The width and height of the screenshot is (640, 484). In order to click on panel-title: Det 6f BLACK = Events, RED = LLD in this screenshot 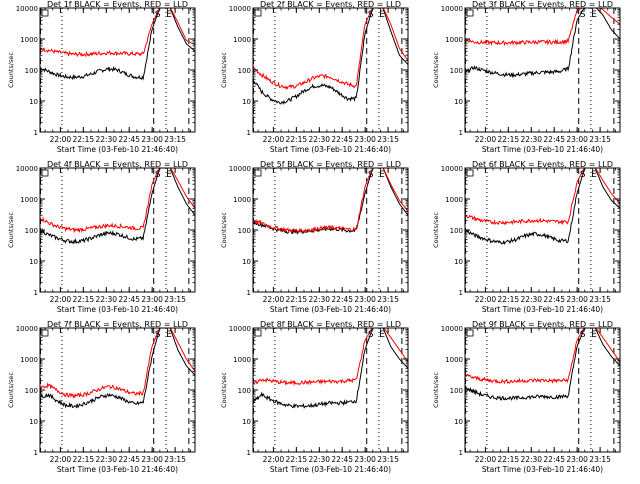, I will do `click(542, 164)`.